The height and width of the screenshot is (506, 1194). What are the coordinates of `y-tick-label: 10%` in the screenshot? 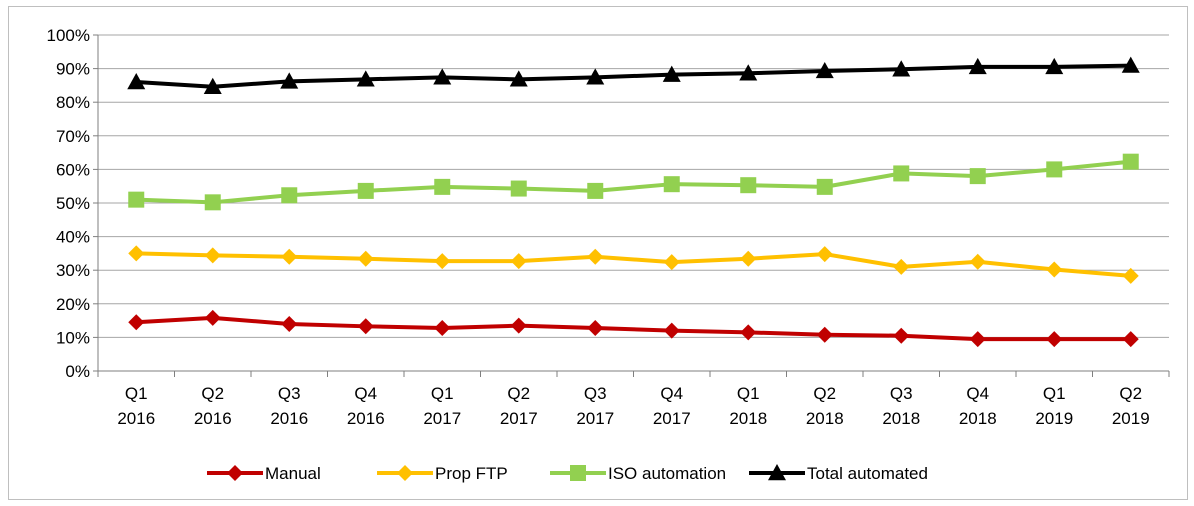 It's located at (73, 337).